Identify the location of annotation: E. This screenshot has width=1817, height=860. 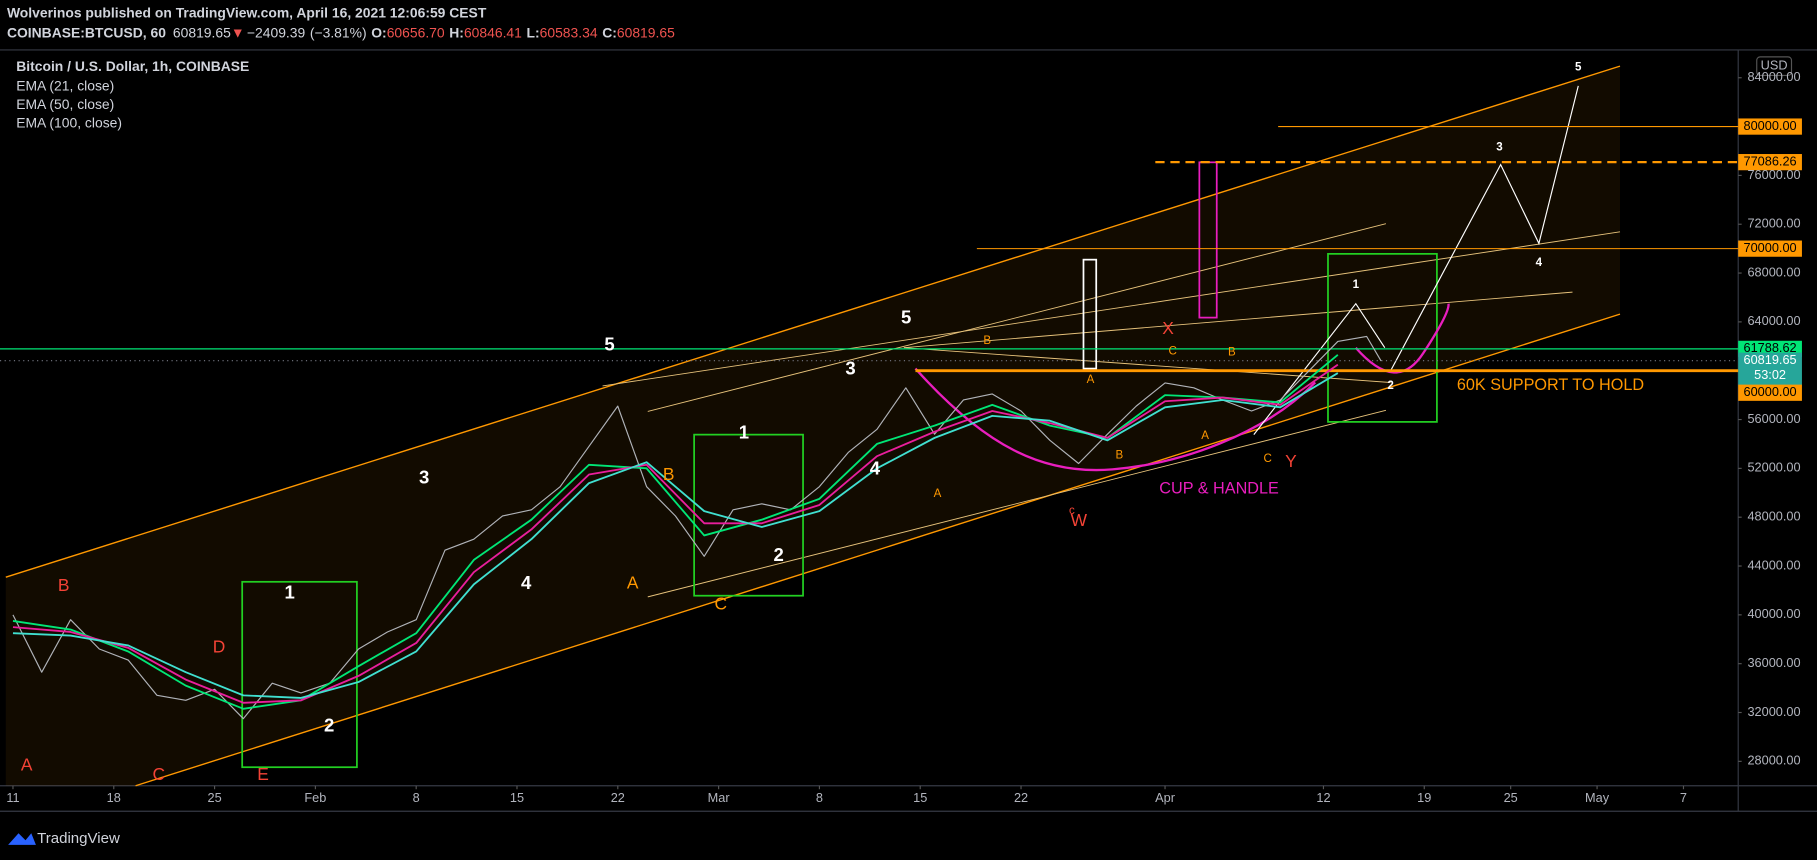
(263, 774).